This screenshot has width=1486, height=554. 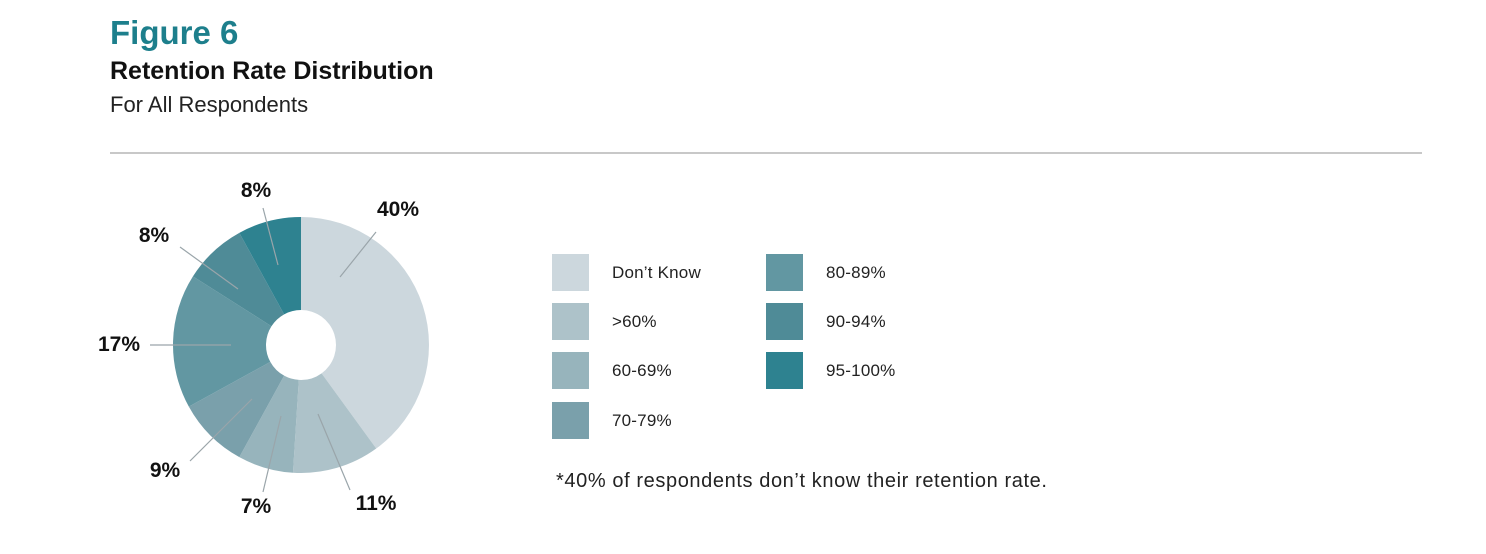 What do you see at coordinates (256, 506) in the screenshot?
I see `slice-label-3: 7%` at bounding box center [256, 506].